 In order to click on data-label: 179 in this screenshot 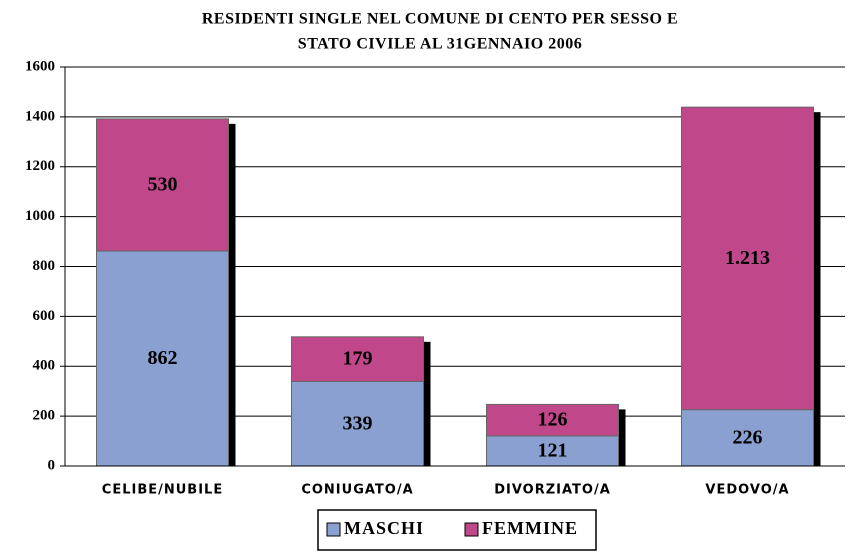, I will do `click(358, 359)`.